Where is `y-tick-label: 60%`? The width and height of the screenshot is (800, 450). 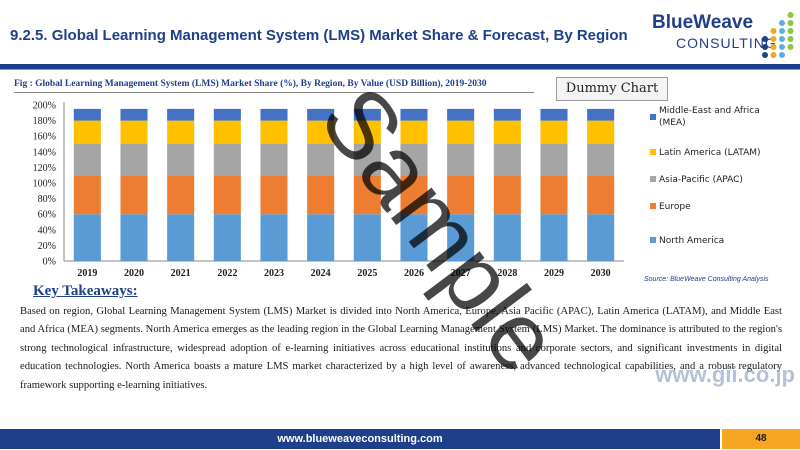 y-tick-label: 60% is located at coordinates (47, 215).